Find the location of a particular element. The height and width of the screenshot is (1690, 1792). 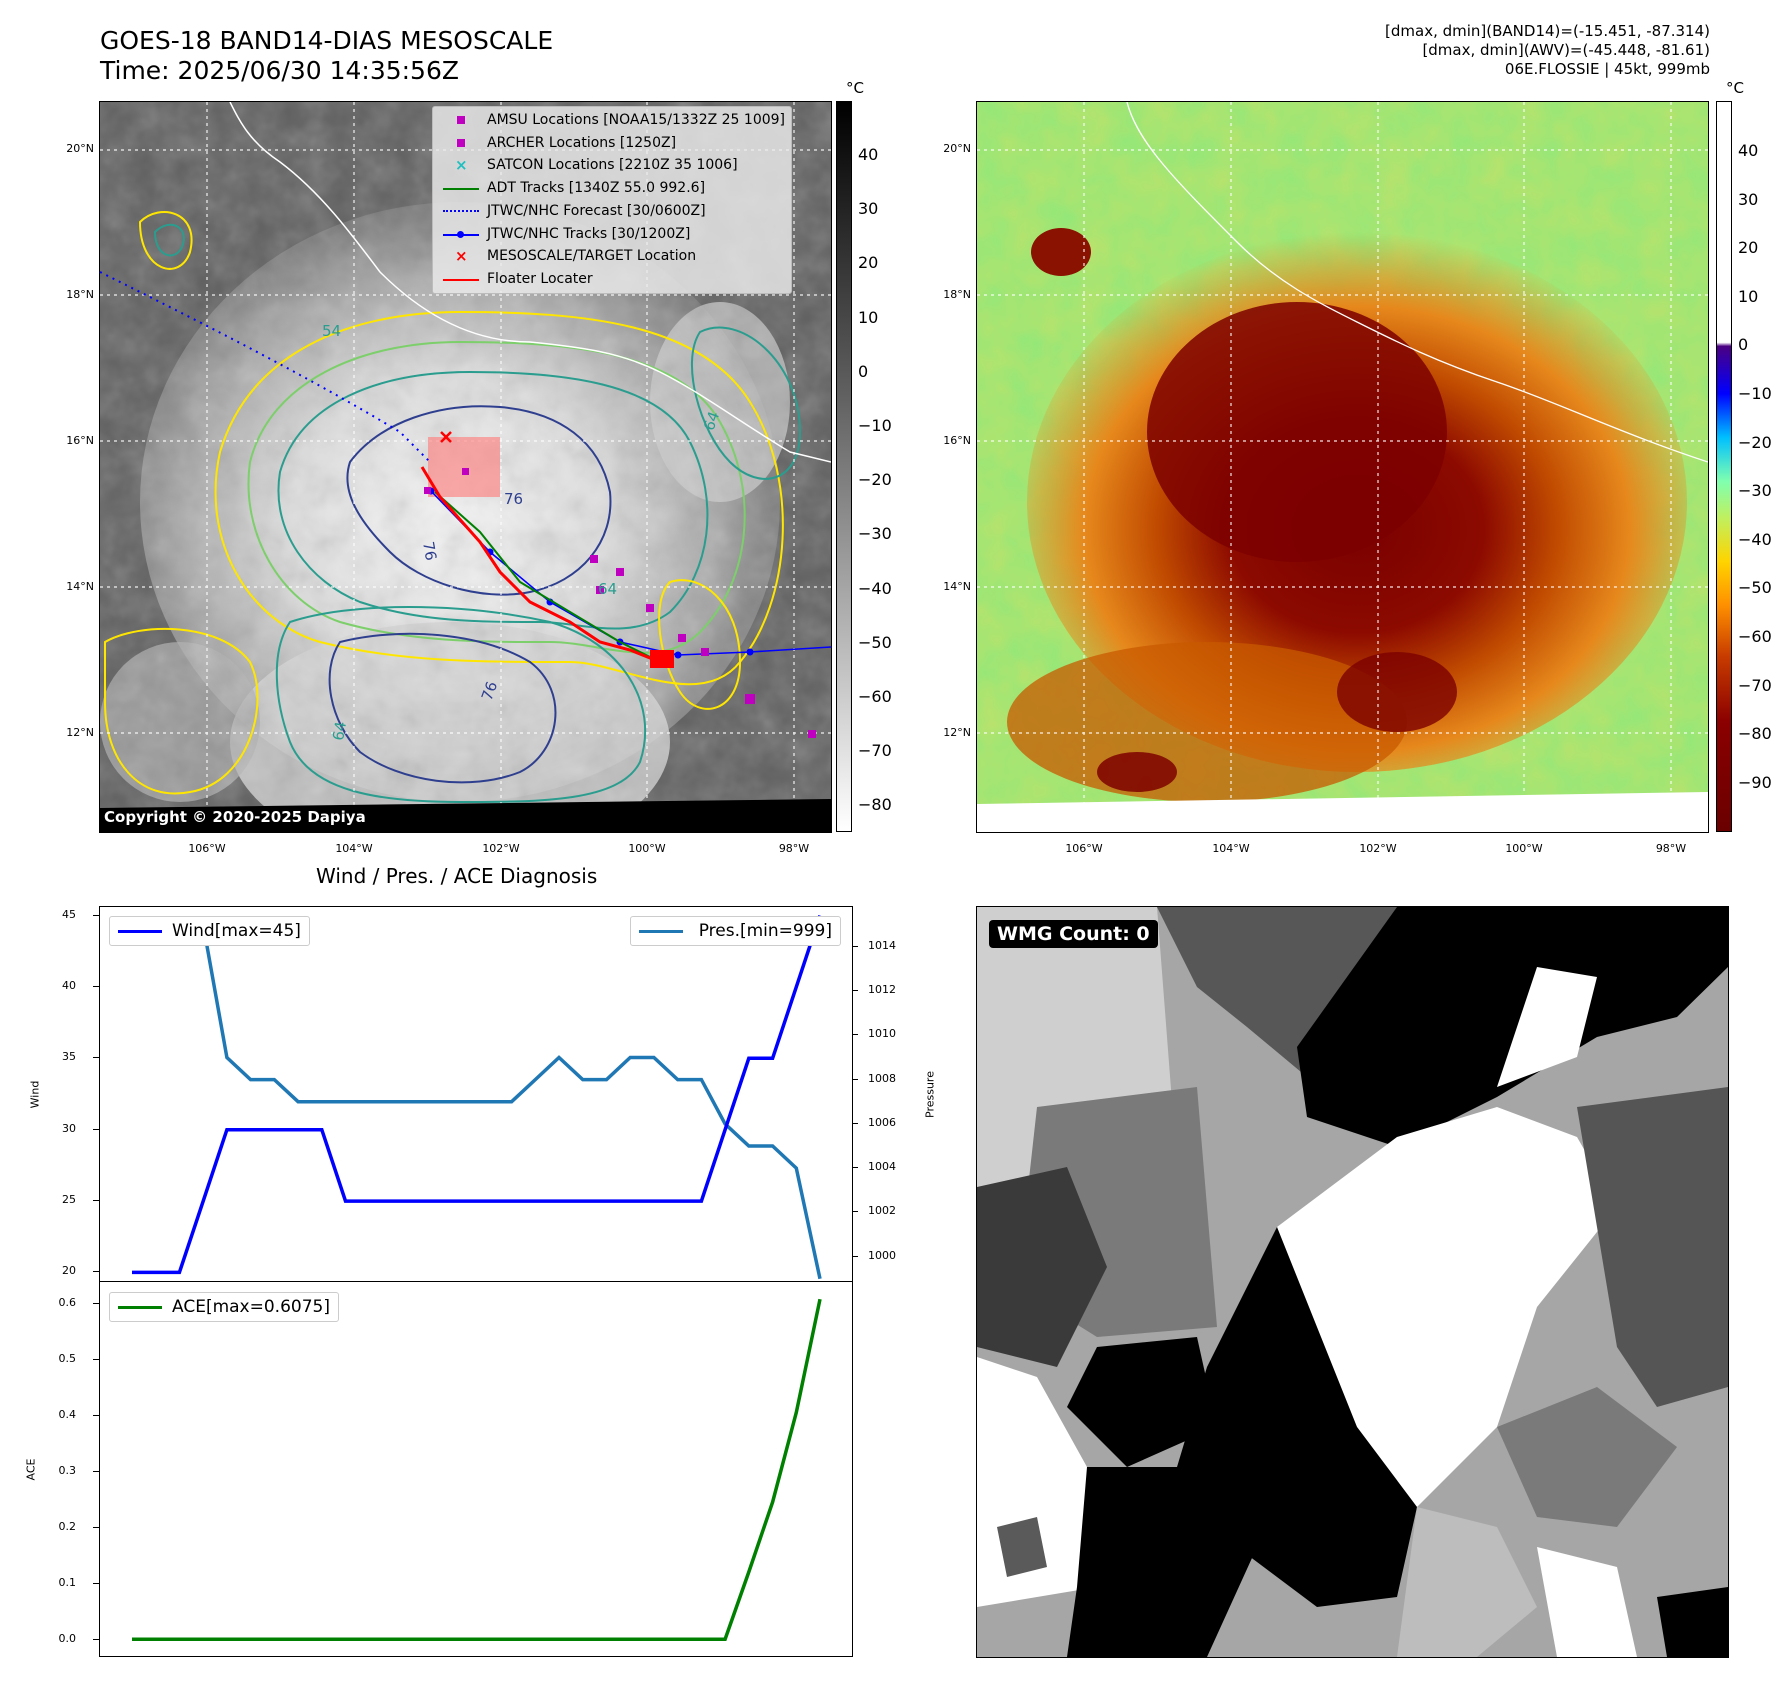

y-tick-label: 1000 is located at coordinates (882, 1255).